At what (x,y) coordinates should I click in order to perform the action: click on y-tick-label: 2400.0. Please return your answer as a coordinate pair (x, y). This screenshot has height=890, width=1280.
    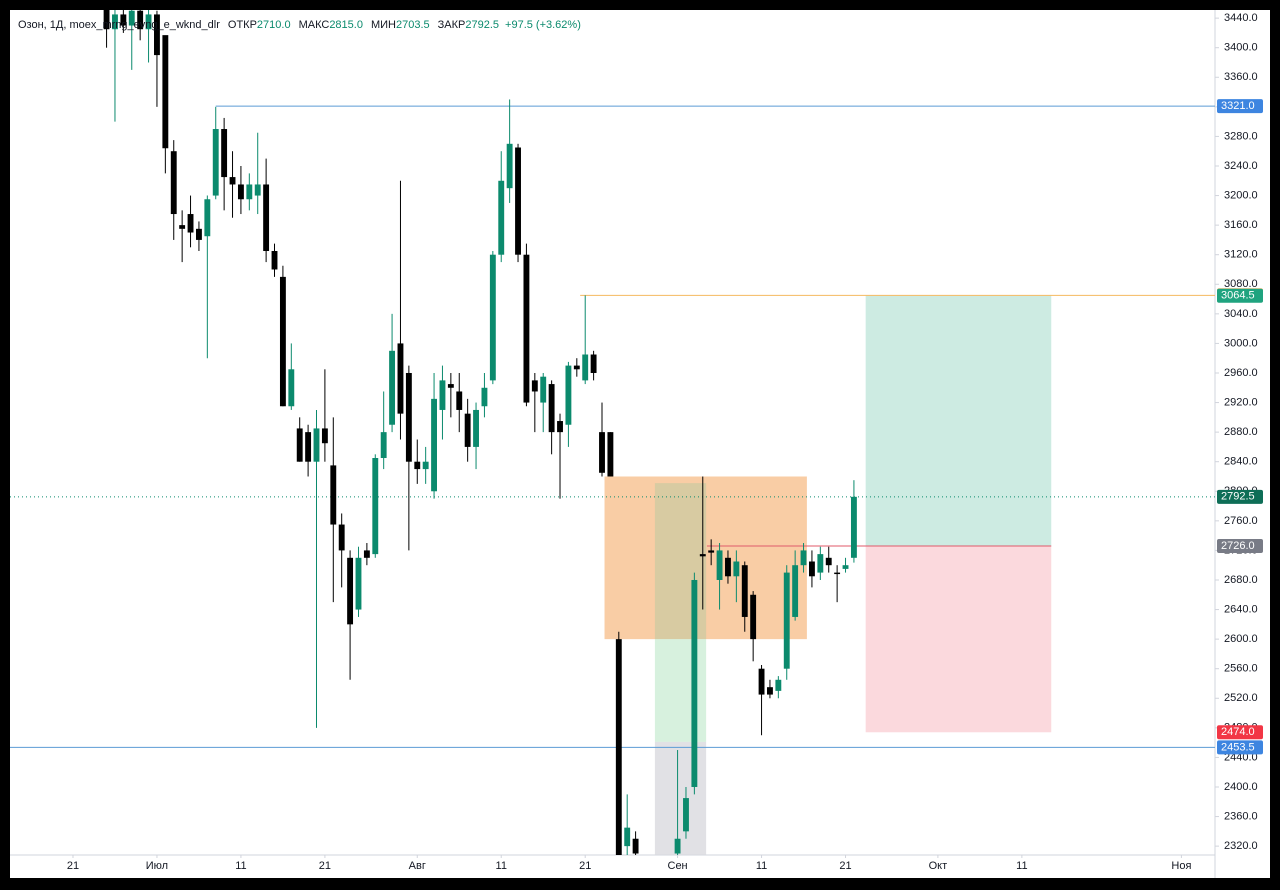
    Looking at the image, I should click on (1241, 787).